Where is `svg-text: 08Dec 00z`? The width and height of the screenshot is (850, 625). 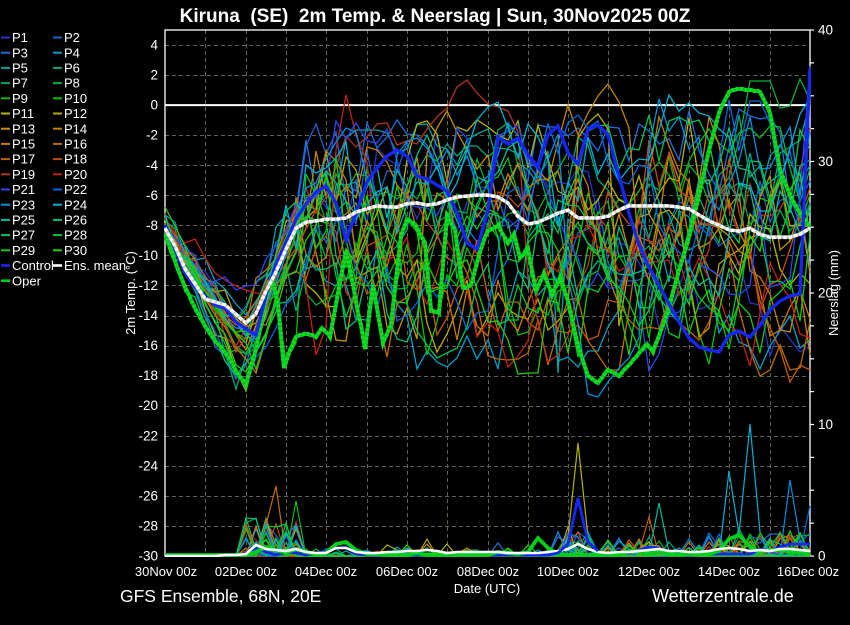 svg-text: 08Dec 00z is located at coordinates (488, 571).